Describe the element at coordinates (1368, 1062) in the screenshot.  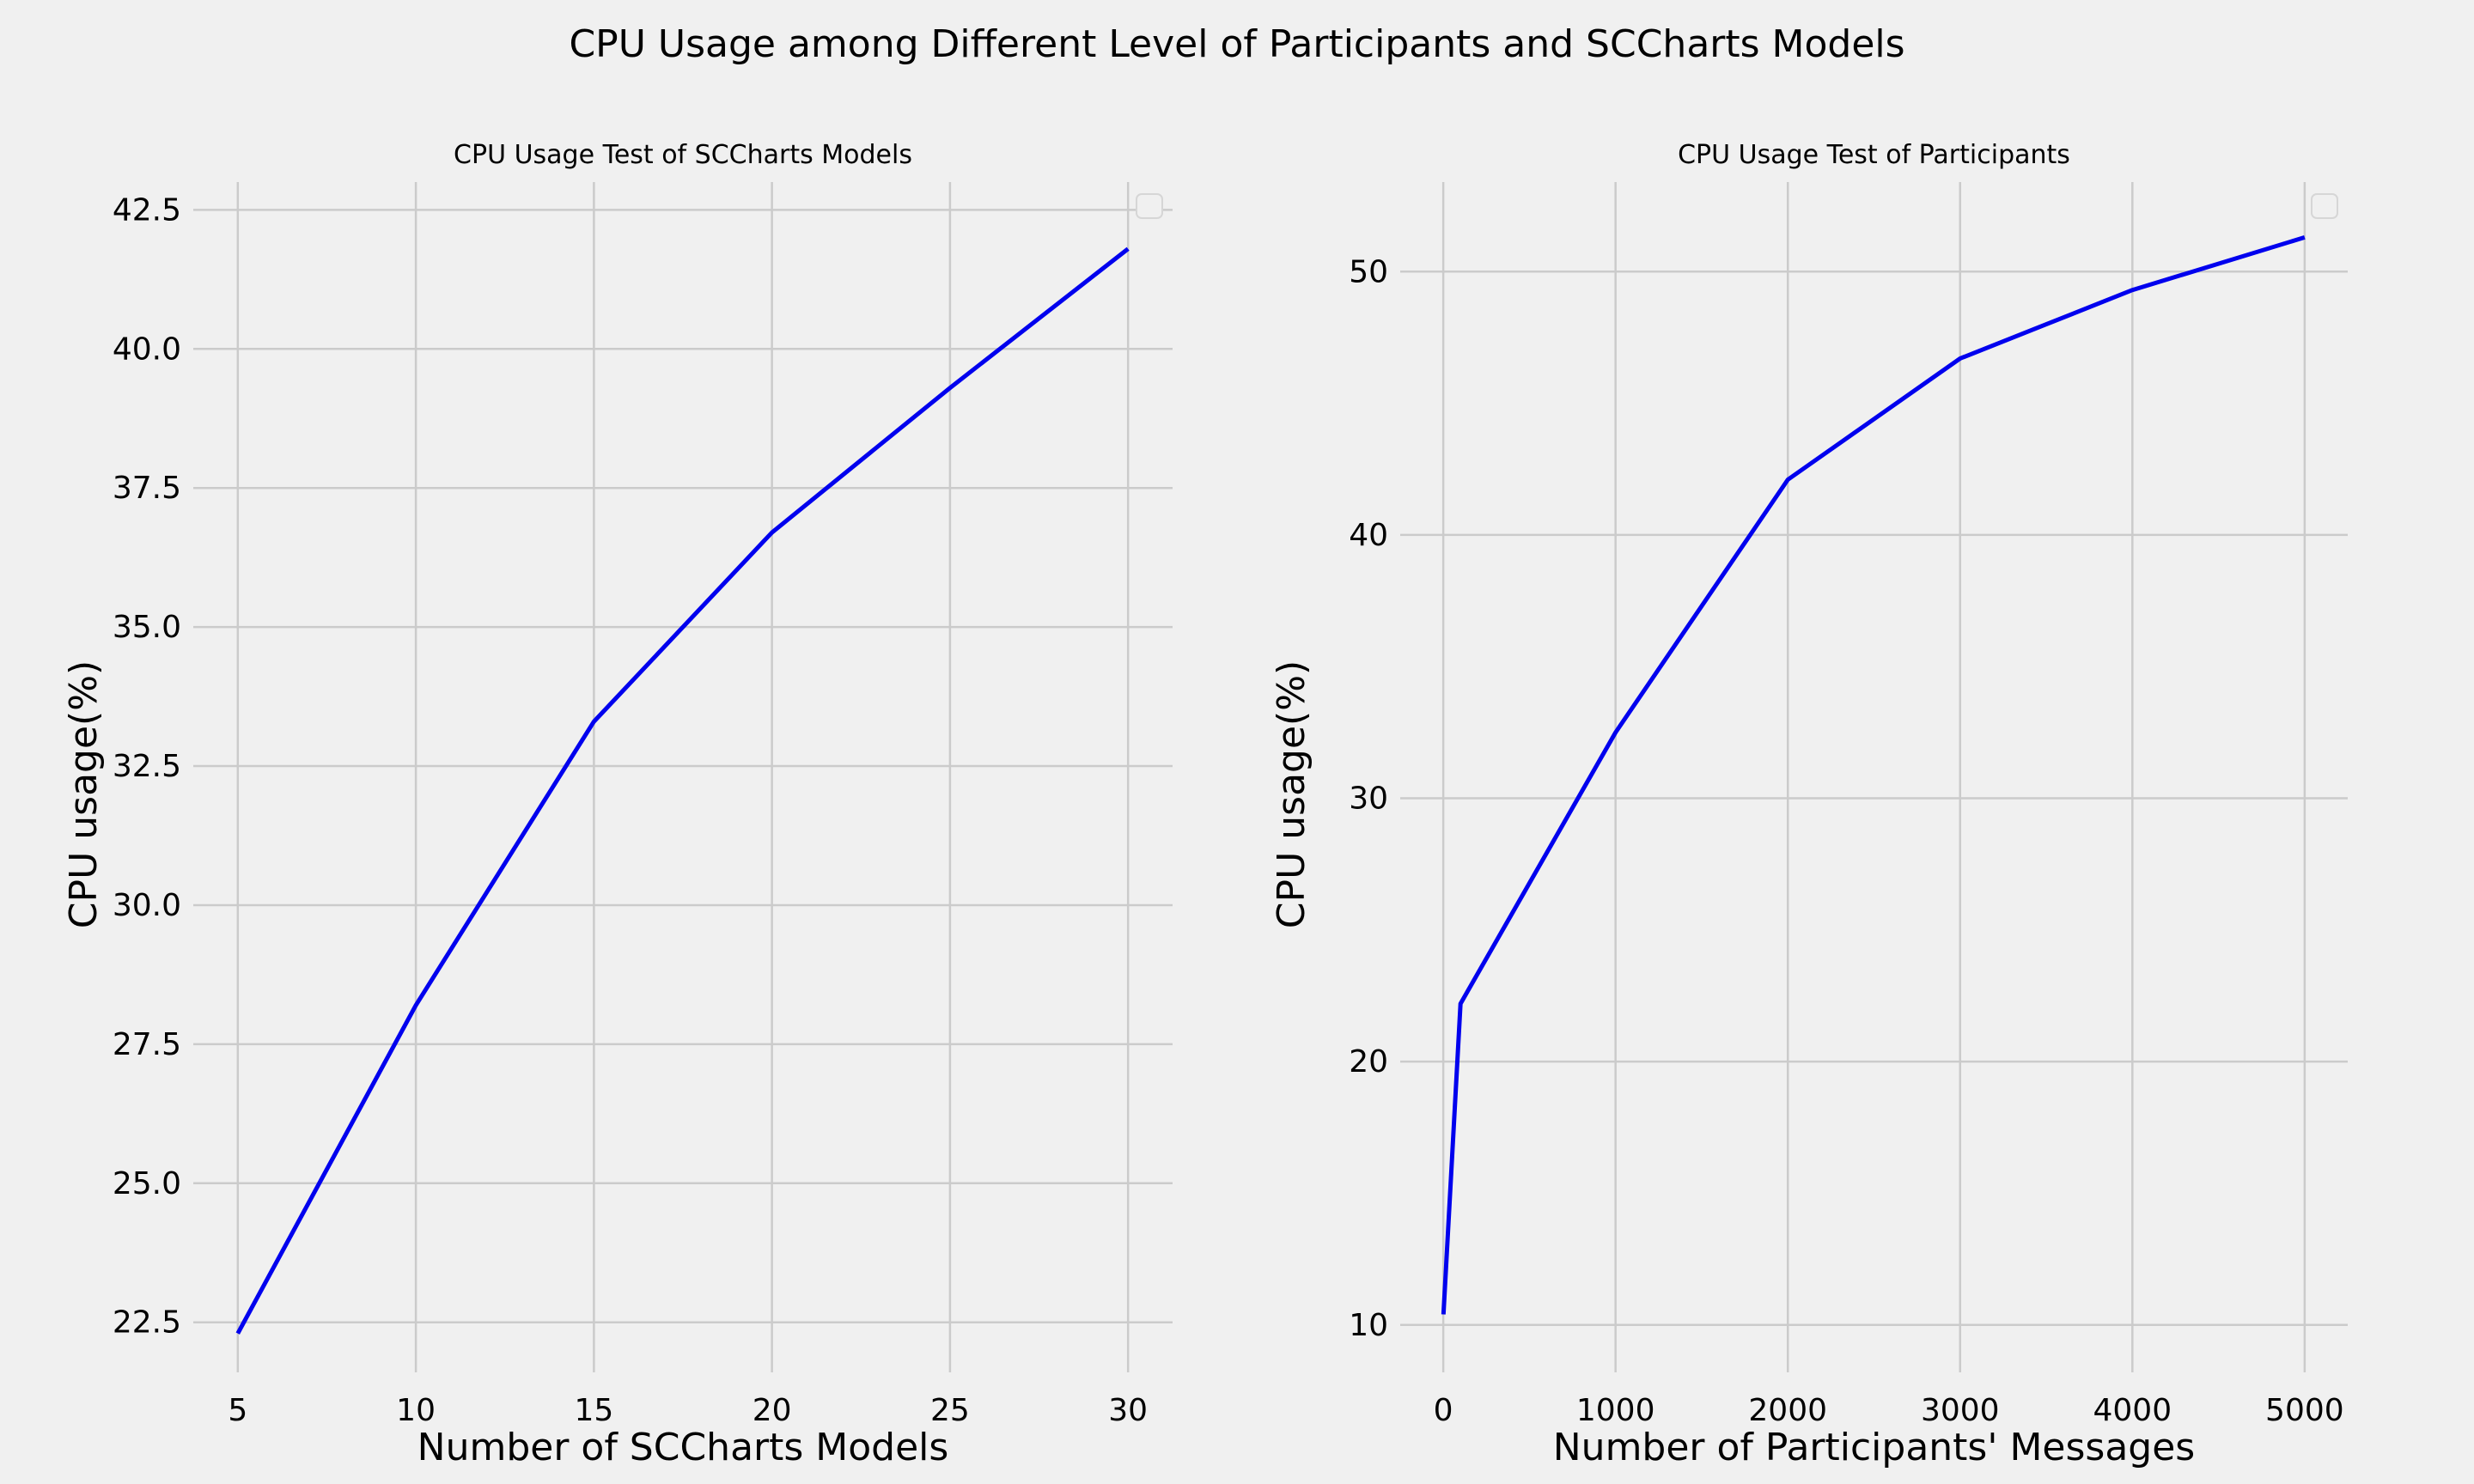
I see `y-tick-label: 20` at that location.